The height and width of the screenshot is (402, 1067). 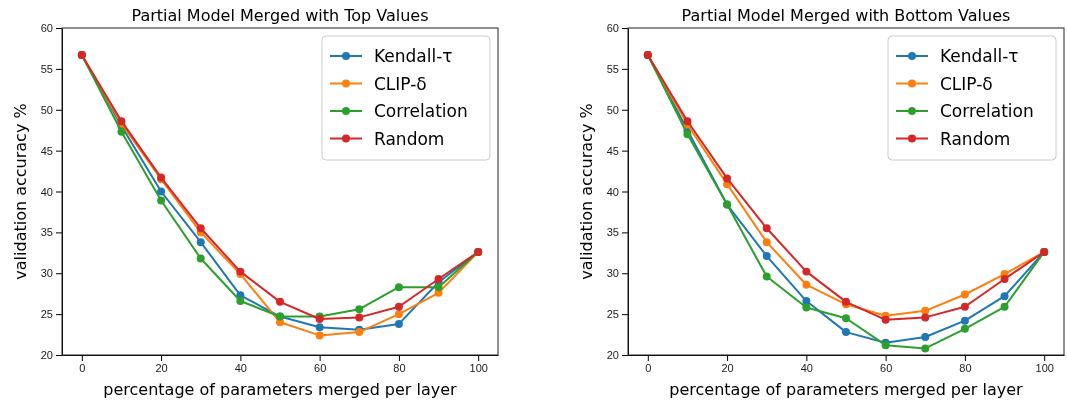 I want to click on chart-title: Partial Model Merged with Top Values, so click(x=280, y=15).